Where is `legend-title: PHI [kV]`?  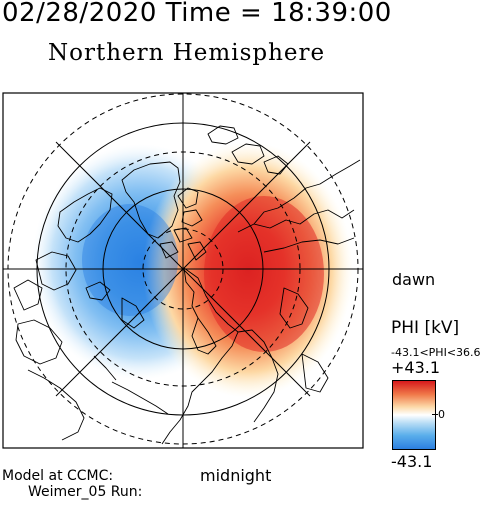 legend-title: PHI [kV] is located at coordinates (425, 328).